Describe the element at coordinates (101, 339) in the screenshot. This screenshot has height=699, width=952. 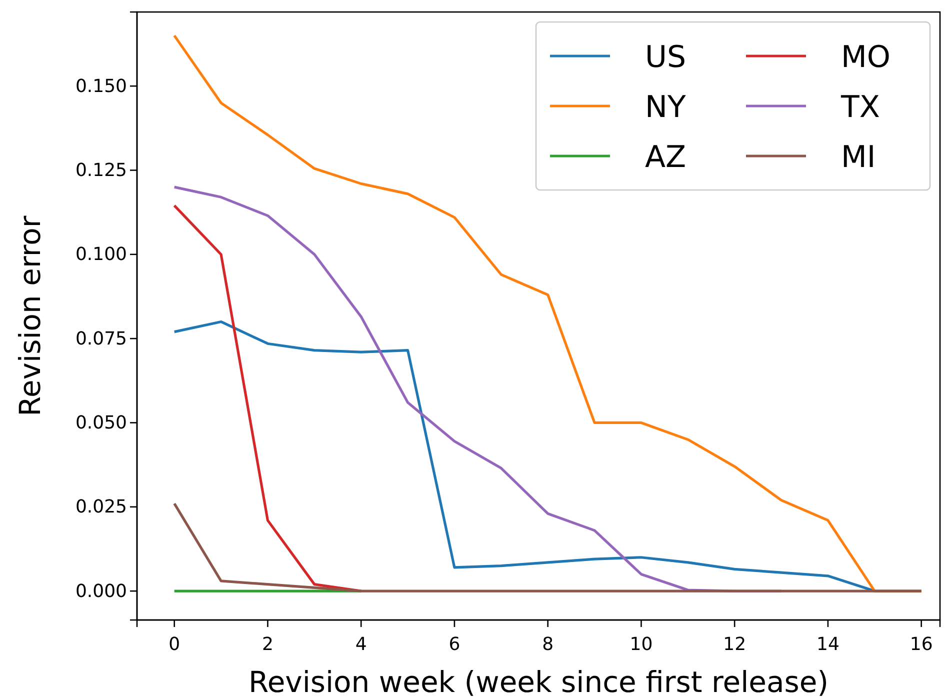
I see `y-tick-label: 0.075` at that location.